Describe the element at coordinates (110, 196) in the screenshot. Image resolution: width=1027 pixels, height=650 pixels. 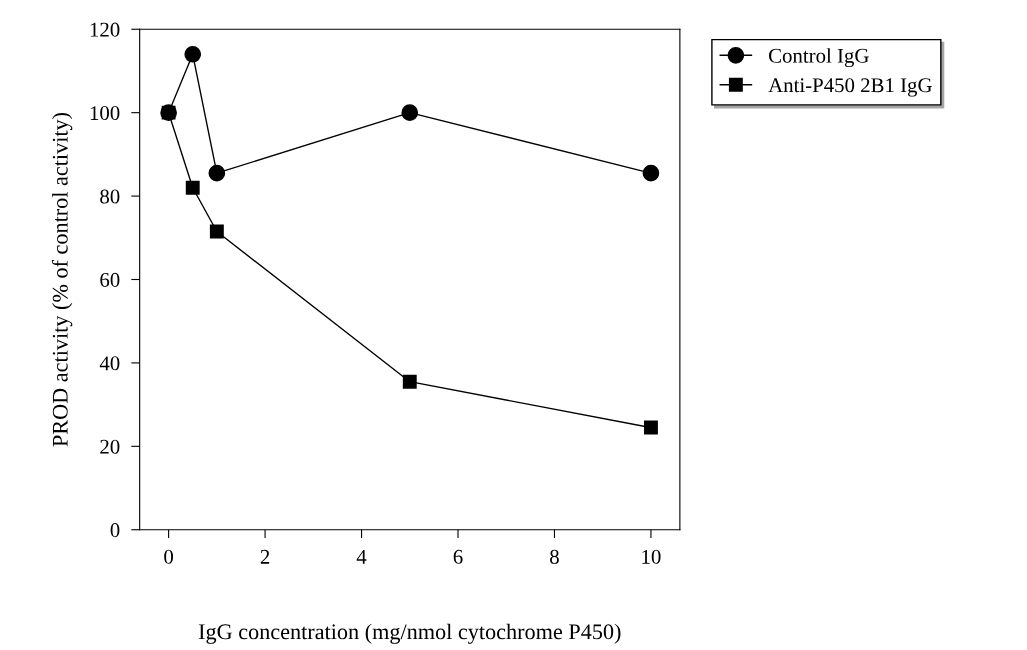
I see `y-tick-label: 80` at that location.